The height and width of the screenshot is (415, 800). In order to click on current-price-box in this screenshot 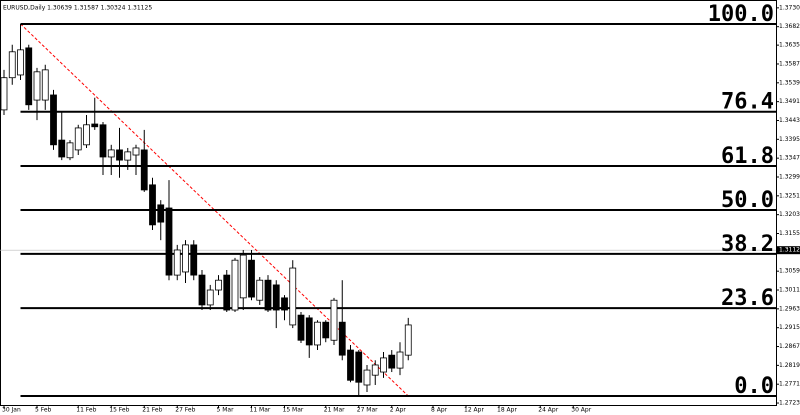, I will do `click(788, 250)`.